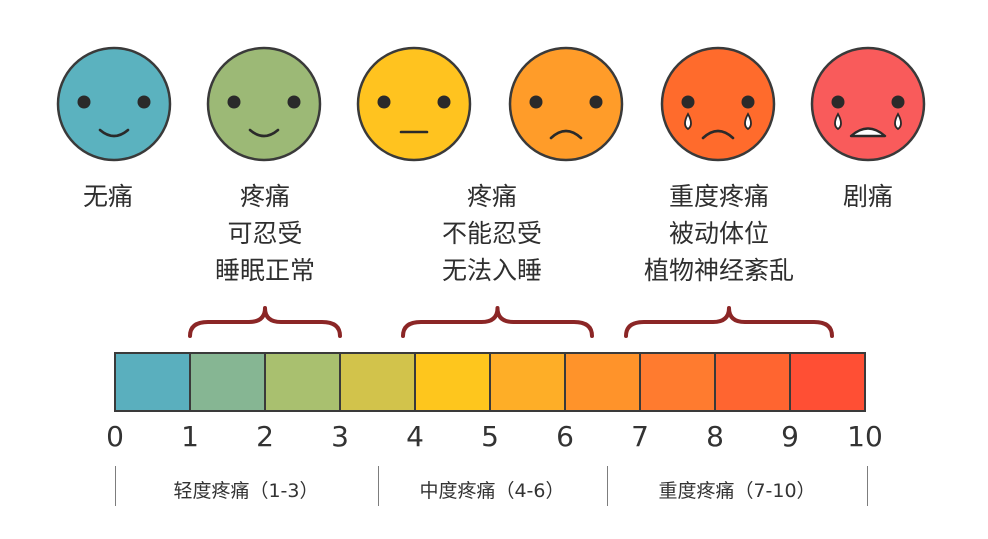 The image size is (988, 539). What do you see at coordinates (729, 322) in the screenshot?
I see `brace-severe` at bounding box center [729, 322].